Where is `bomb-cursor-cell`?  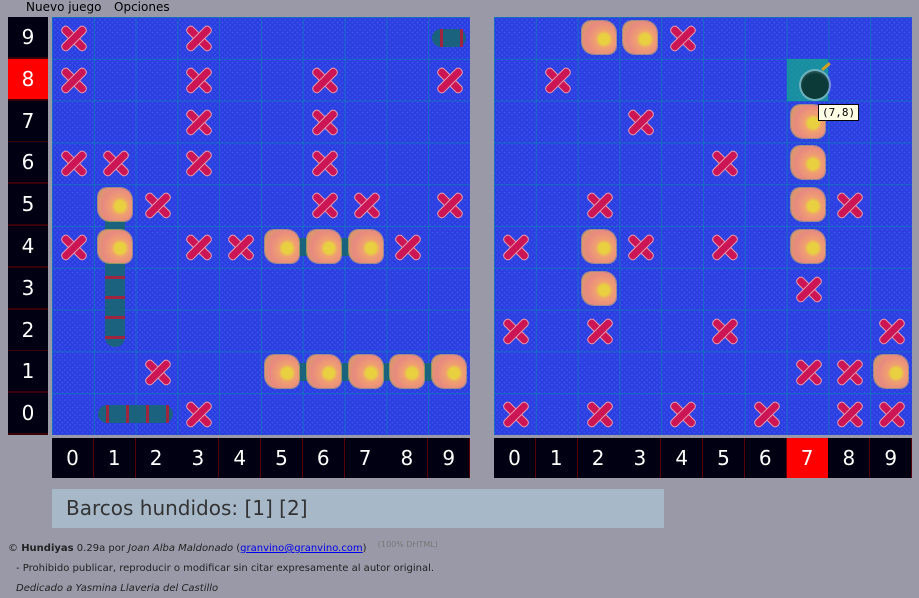 bomb-cursor-cell is located at coordinates (808, 79).